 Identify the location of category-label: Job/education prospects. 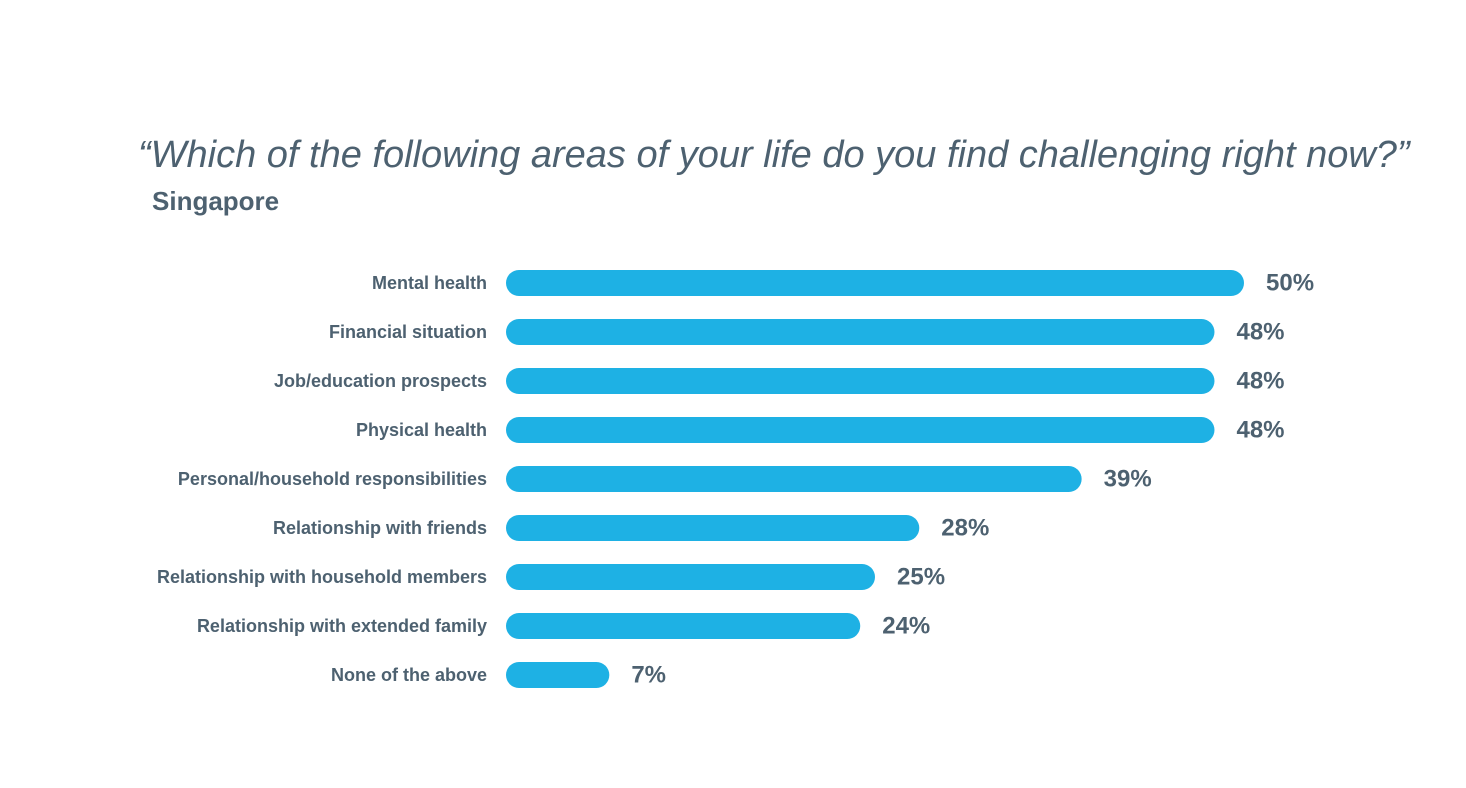
(380, 381).